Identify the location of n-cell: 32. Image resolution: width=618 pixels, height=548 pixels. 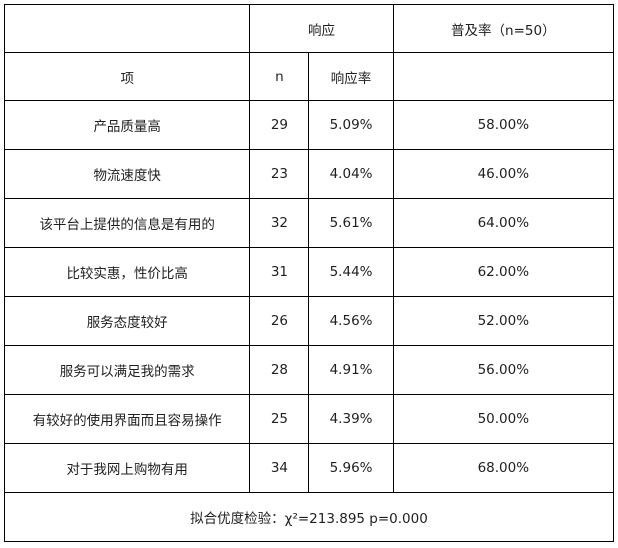
(279, 223).